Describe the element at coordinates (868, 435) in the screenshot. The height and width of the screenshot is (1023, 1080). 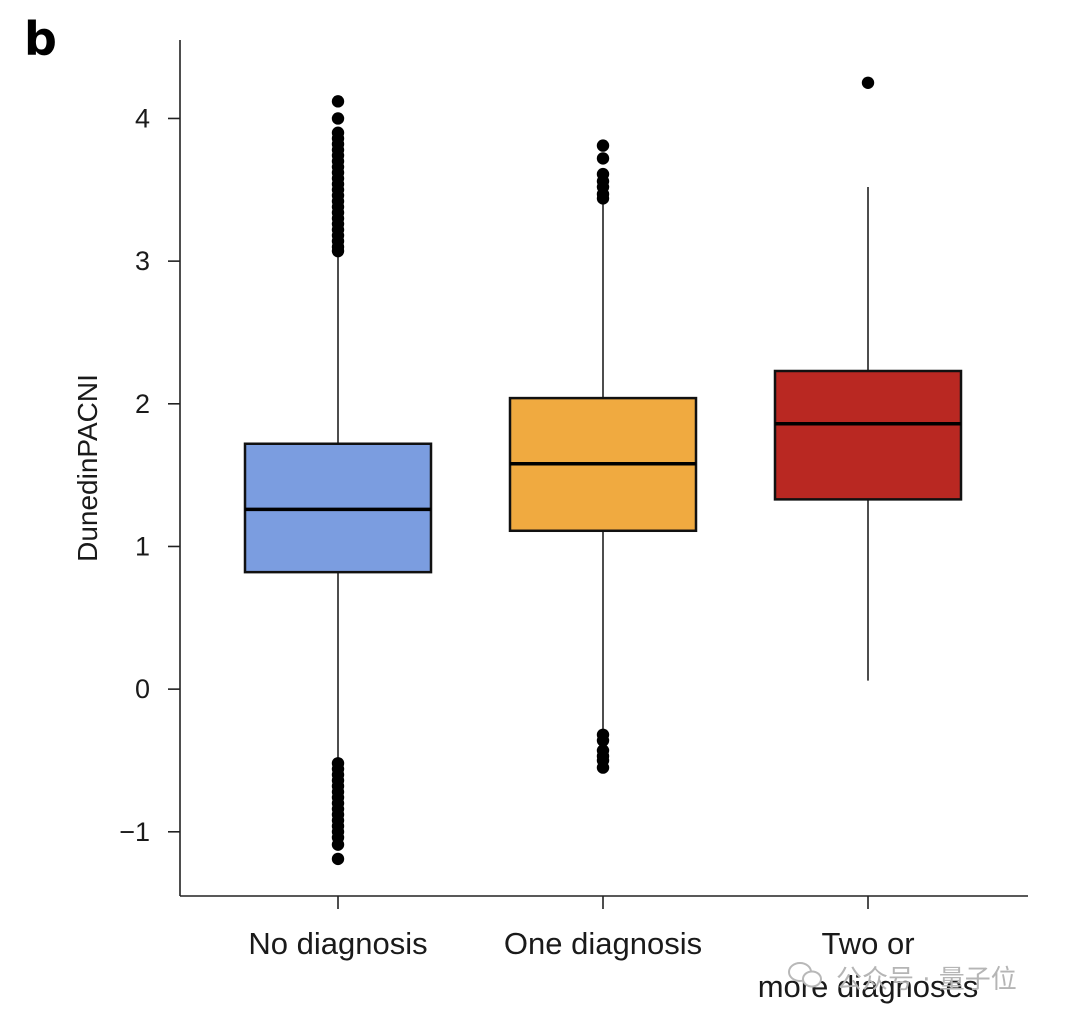
I see `iqr-box` at that location.